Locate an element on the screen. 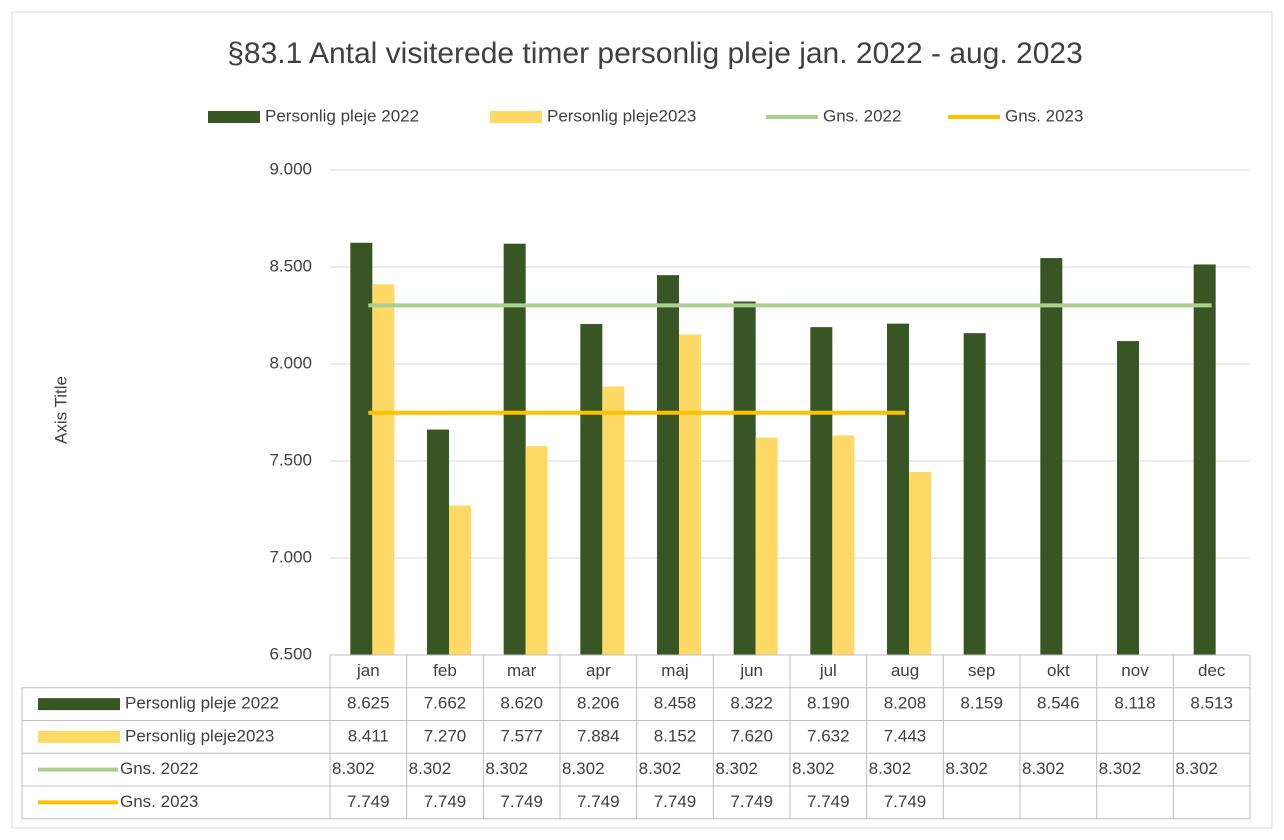  table-cell: 8.322 is located at coordinates (751, 703).